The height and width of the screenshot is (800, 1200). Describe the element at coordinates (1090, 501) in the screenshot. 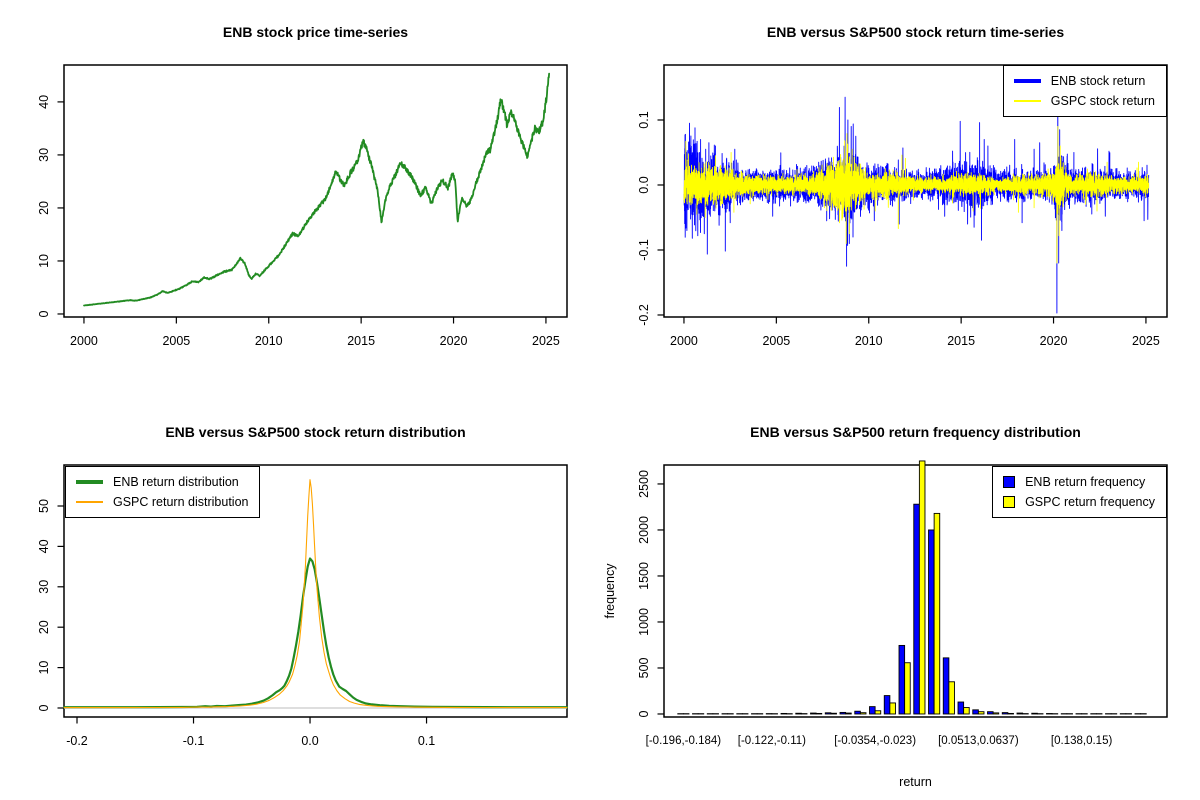

I see `legend-label: GSPC return frequency` at that location.